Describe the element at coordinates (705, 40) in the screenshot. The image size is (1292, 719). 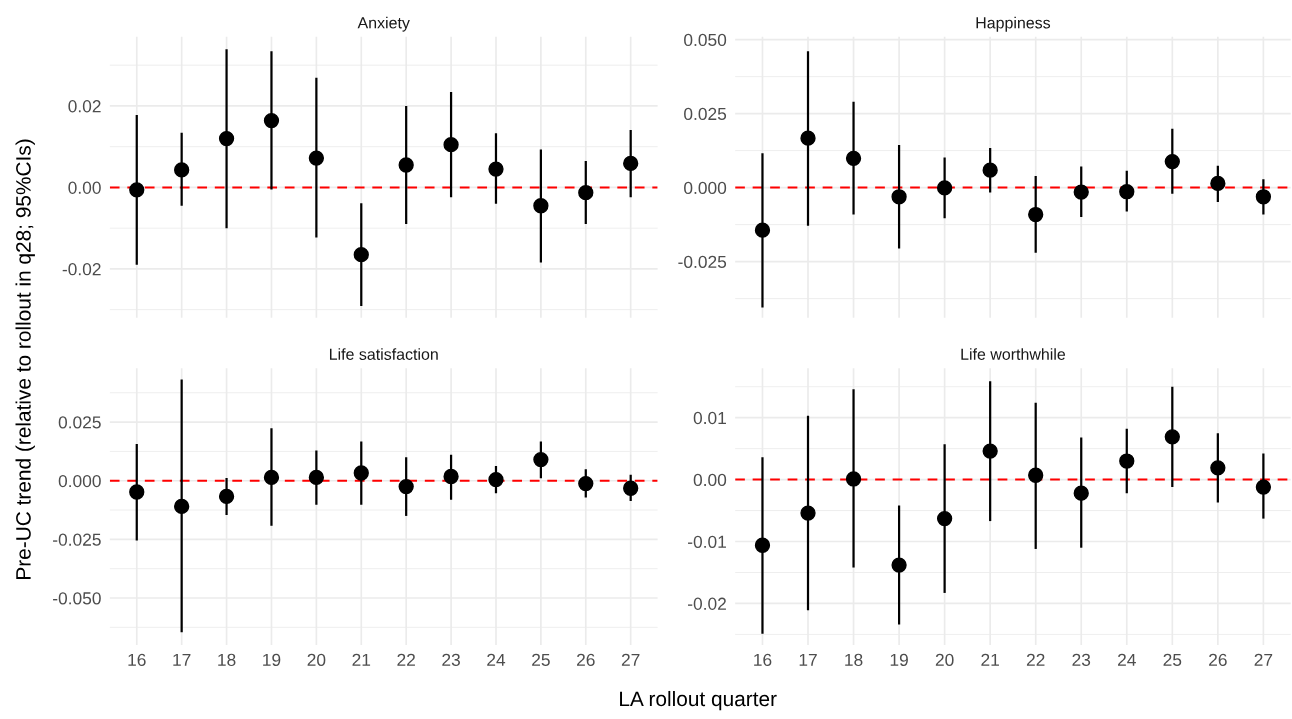
I see `y-tick-label: 0.050` at that location.